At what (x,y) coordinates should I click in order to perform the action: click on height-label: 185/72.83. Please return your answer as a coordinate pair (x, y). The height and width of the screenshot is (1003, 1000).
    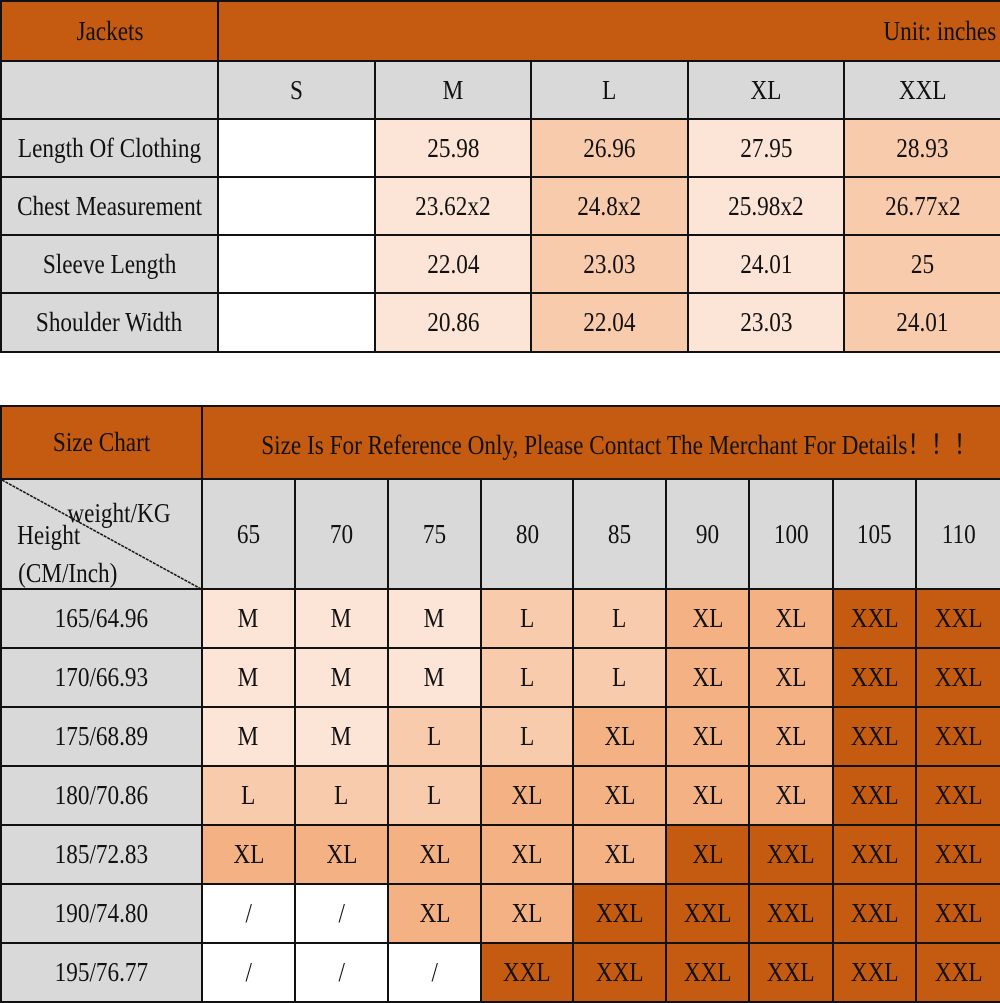
    Looking at the image, I should click on (101, 854).